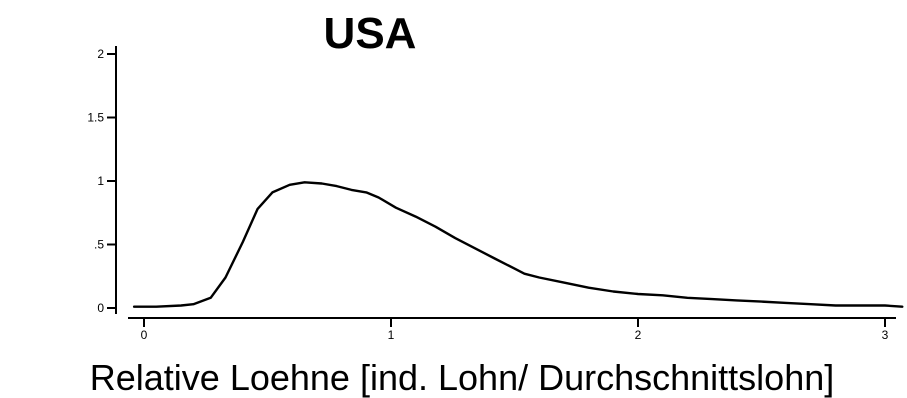  What do you see at coordinates (391, 335) in the screenshot?
I see `x-tick-label: 1` at bounding box center [391, 335].